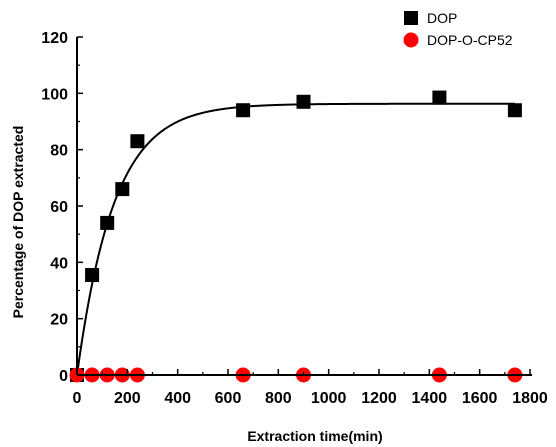 The image size is (556, 447). Describe the element at coordinates (329, 398) in the screenshot. I see `x-tick-label: 1000` at that location.